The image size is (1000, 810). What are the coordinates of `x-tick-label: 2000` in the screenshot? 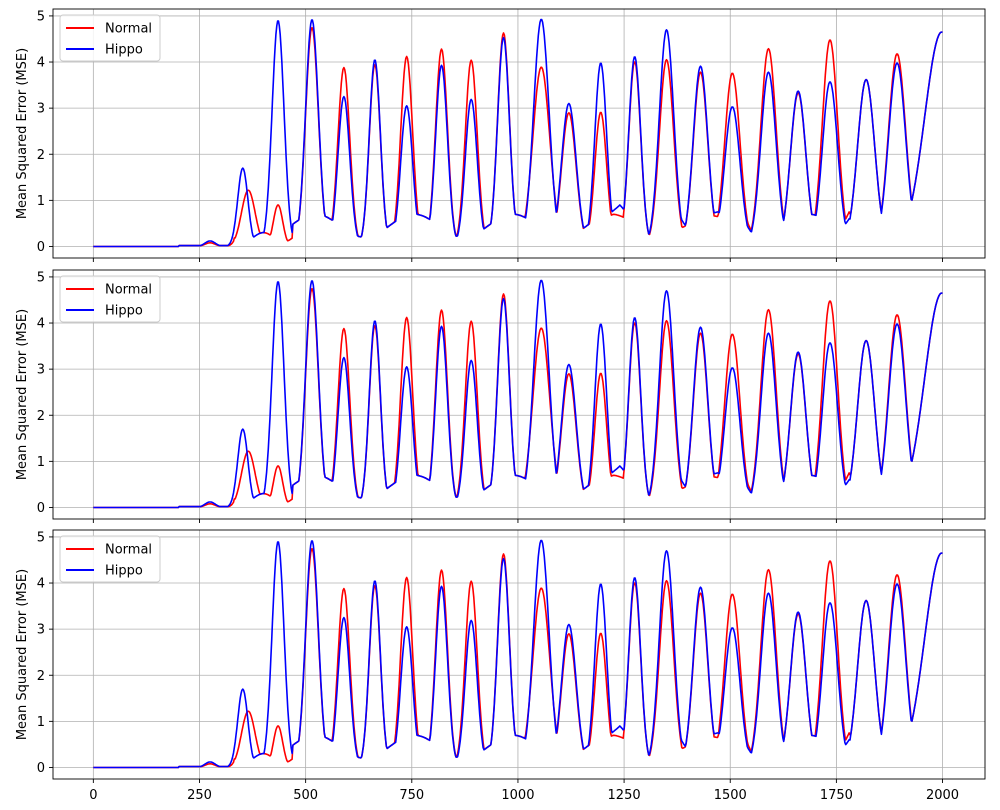 It's located at (942, 795).